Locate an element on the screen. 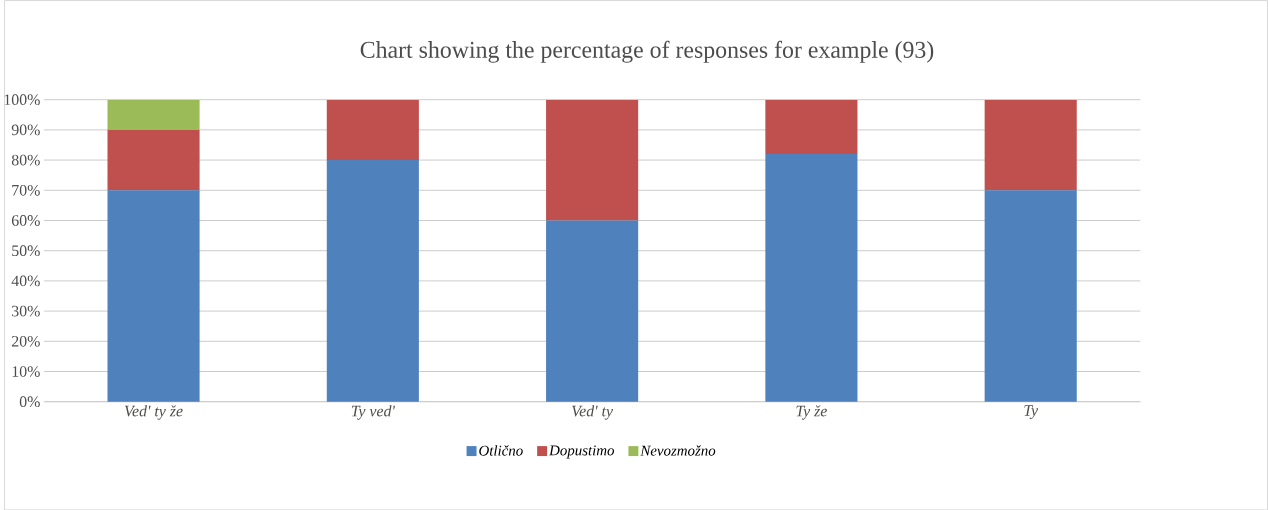 The height and width of the screenshot is (510, 1268). y-tick-label: 90% is located at coordinates (25, 130).